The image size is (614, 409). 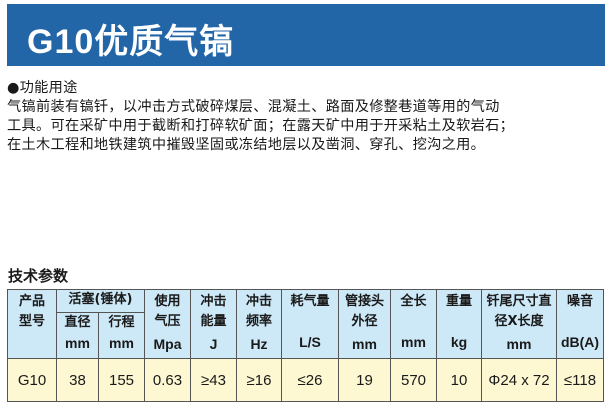 What do you see at coordinates (519, 324) in the screenshot?
I see `header-shank: 钎尾尺寸直径X长度 mm` at bounding box center [519, 324].